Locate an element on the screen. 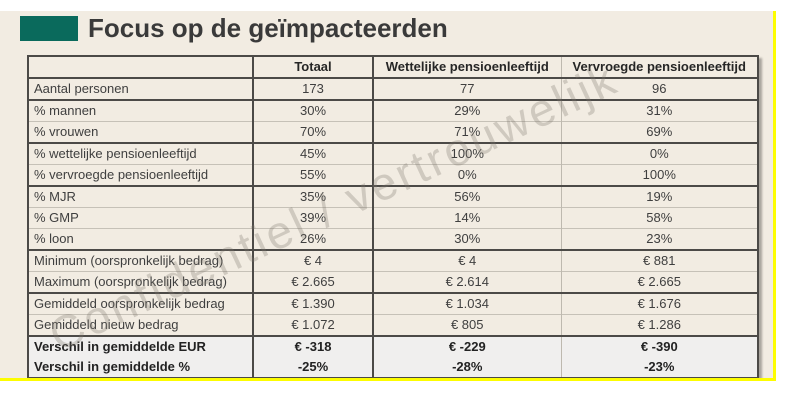  table-row: % wettelijke pensioenleeftijd 45% 100% 0% is located at coordinates (393, 153).